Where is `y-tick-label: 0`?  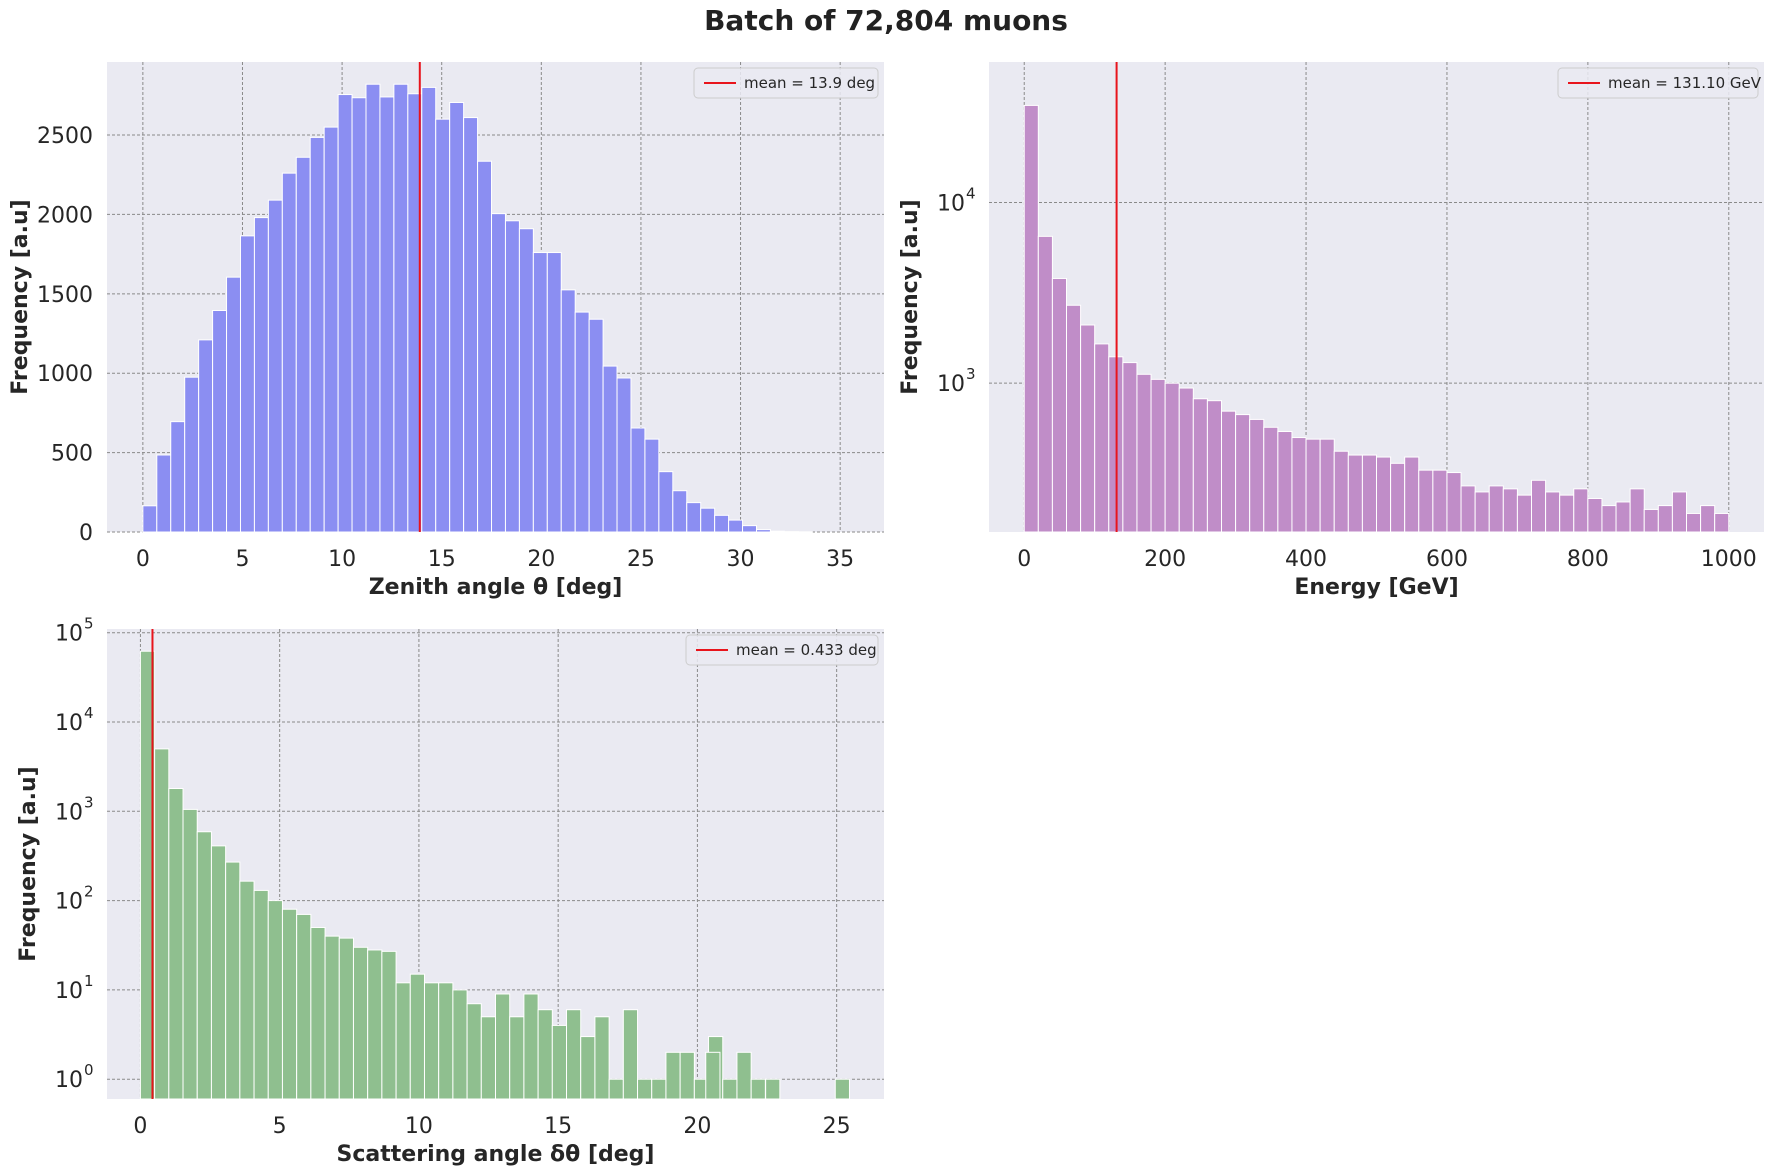 y-tick-label: 0 is located at coordinates (86, 533).